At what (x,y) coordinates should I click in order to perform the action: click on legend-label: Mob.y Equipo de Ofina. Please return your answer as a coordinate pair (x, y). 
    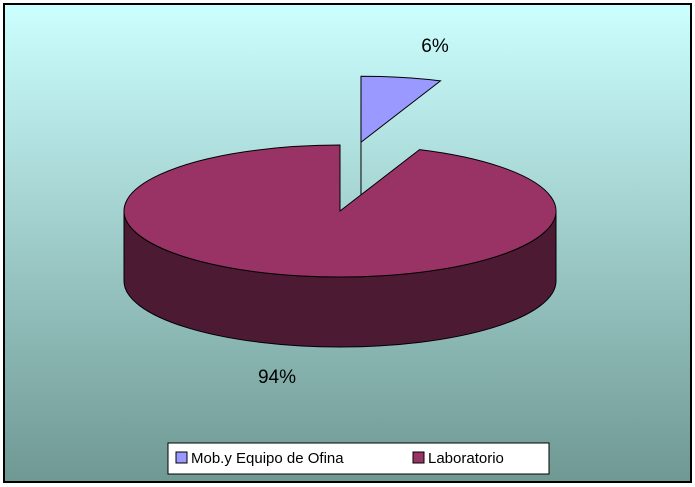
    Looking at the image, I should click on (267, 458).